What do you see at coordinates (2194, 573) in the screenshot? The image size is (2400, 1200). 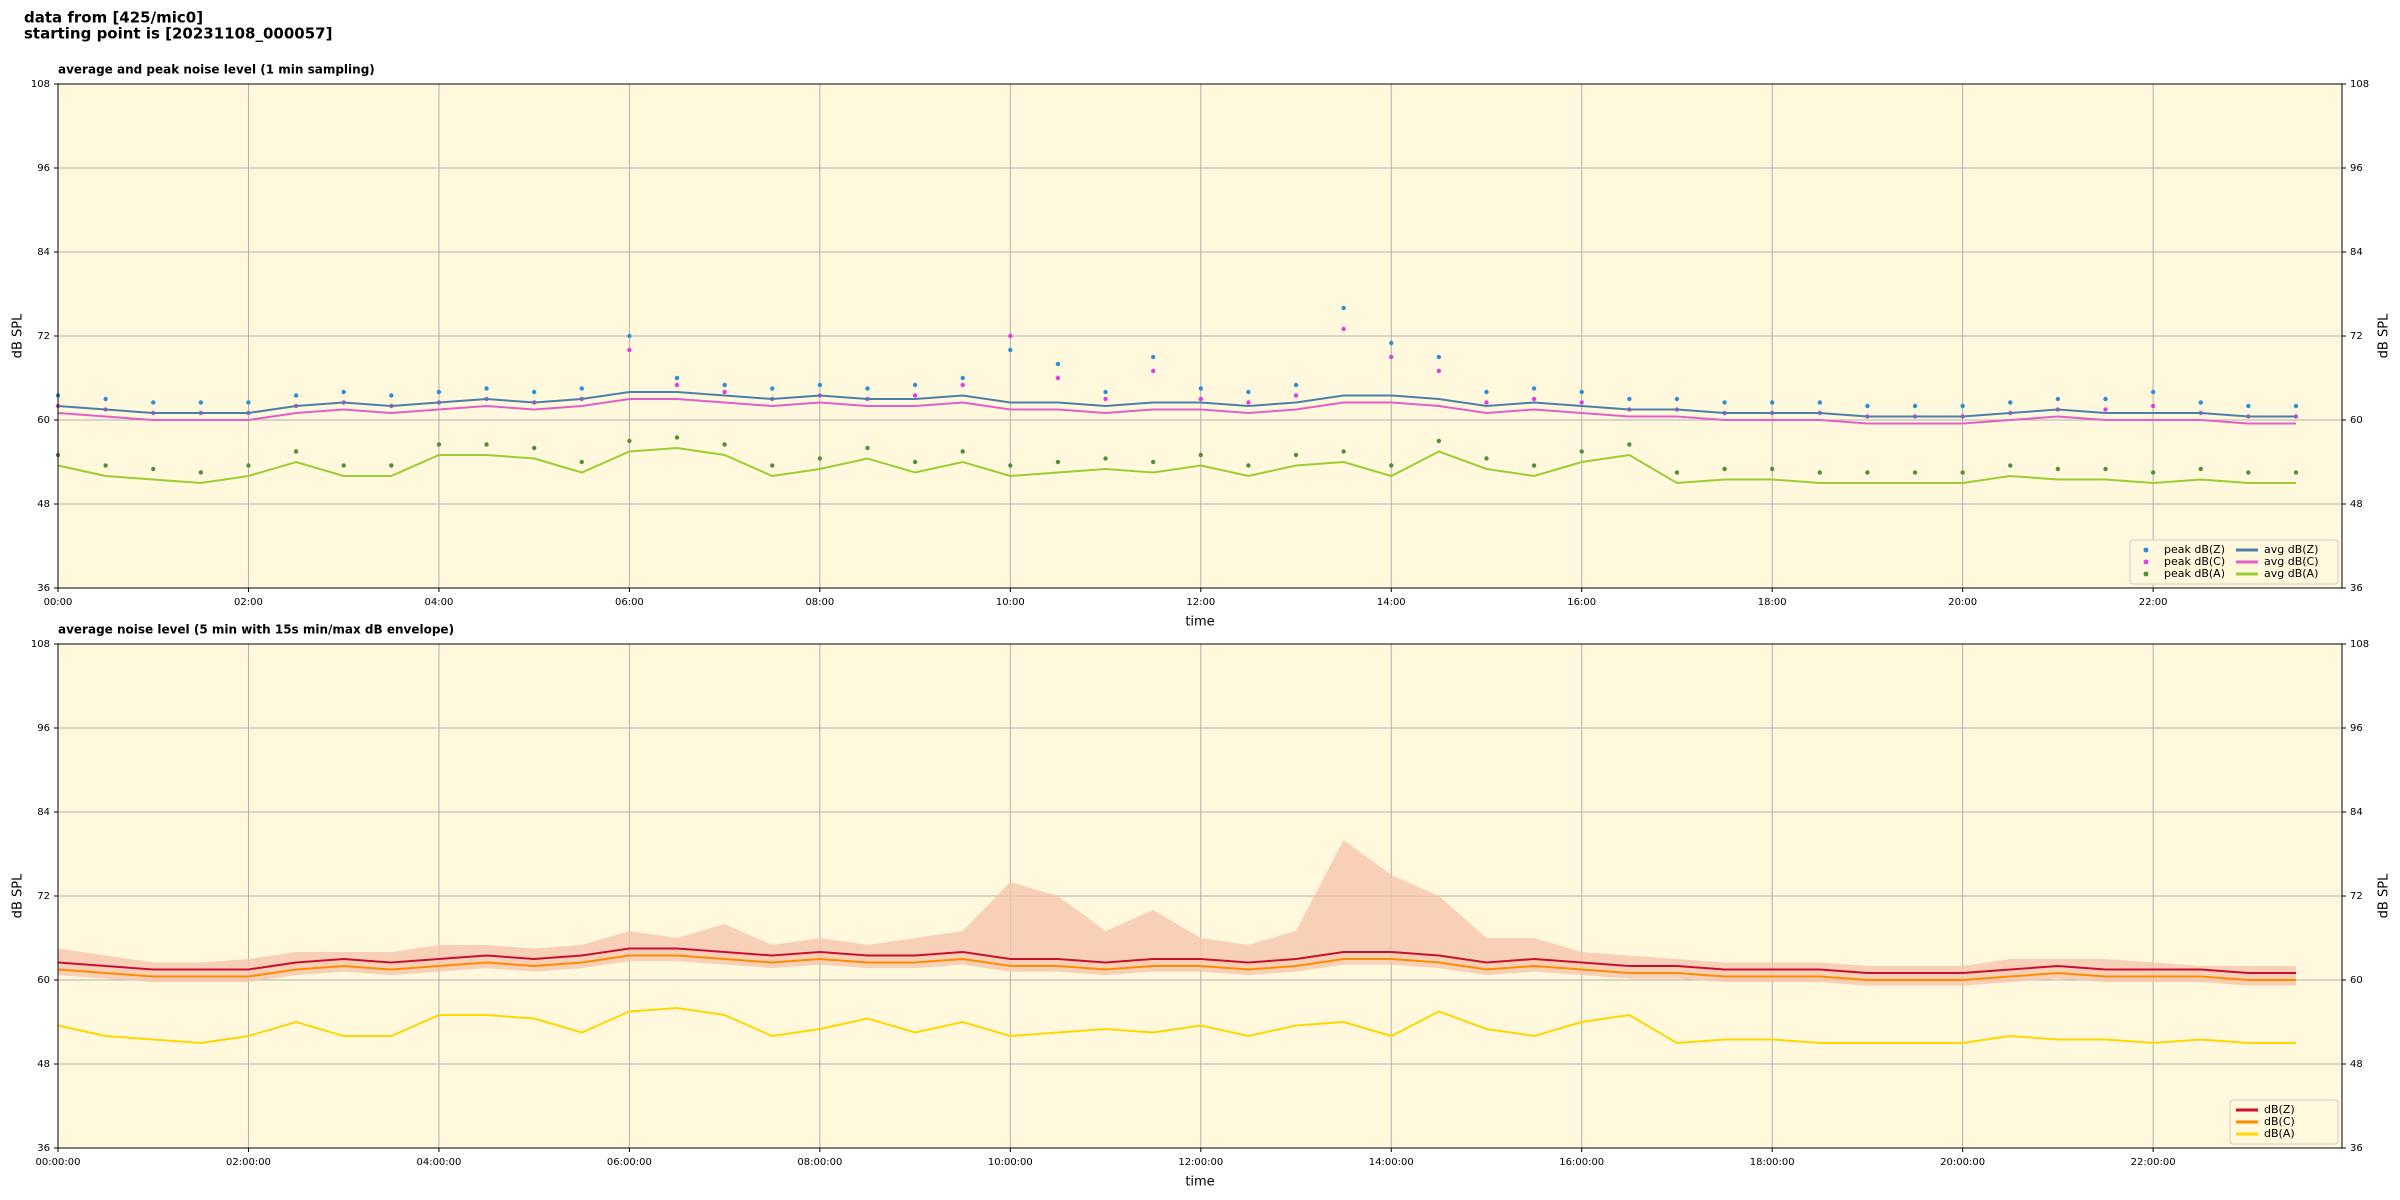 I see `legend-label: peak dB(A)` at bounding box center [2194, 573].